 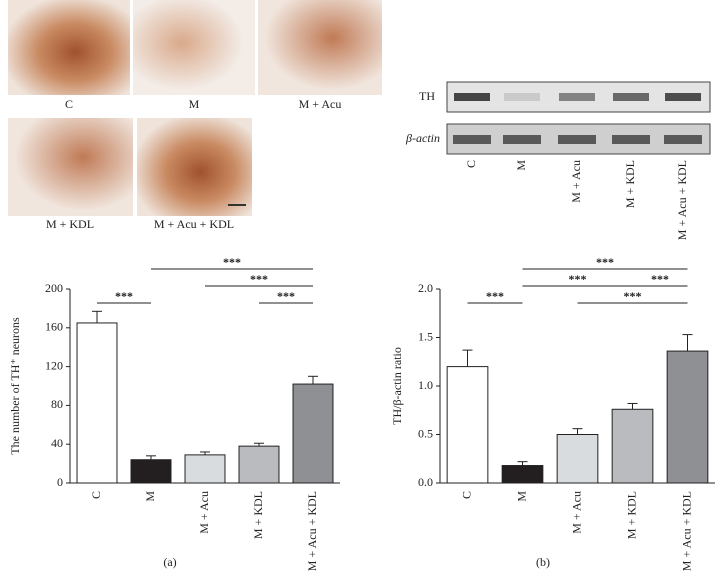 I want to click on y-tick-label: 80, so click(x=57, y=404).